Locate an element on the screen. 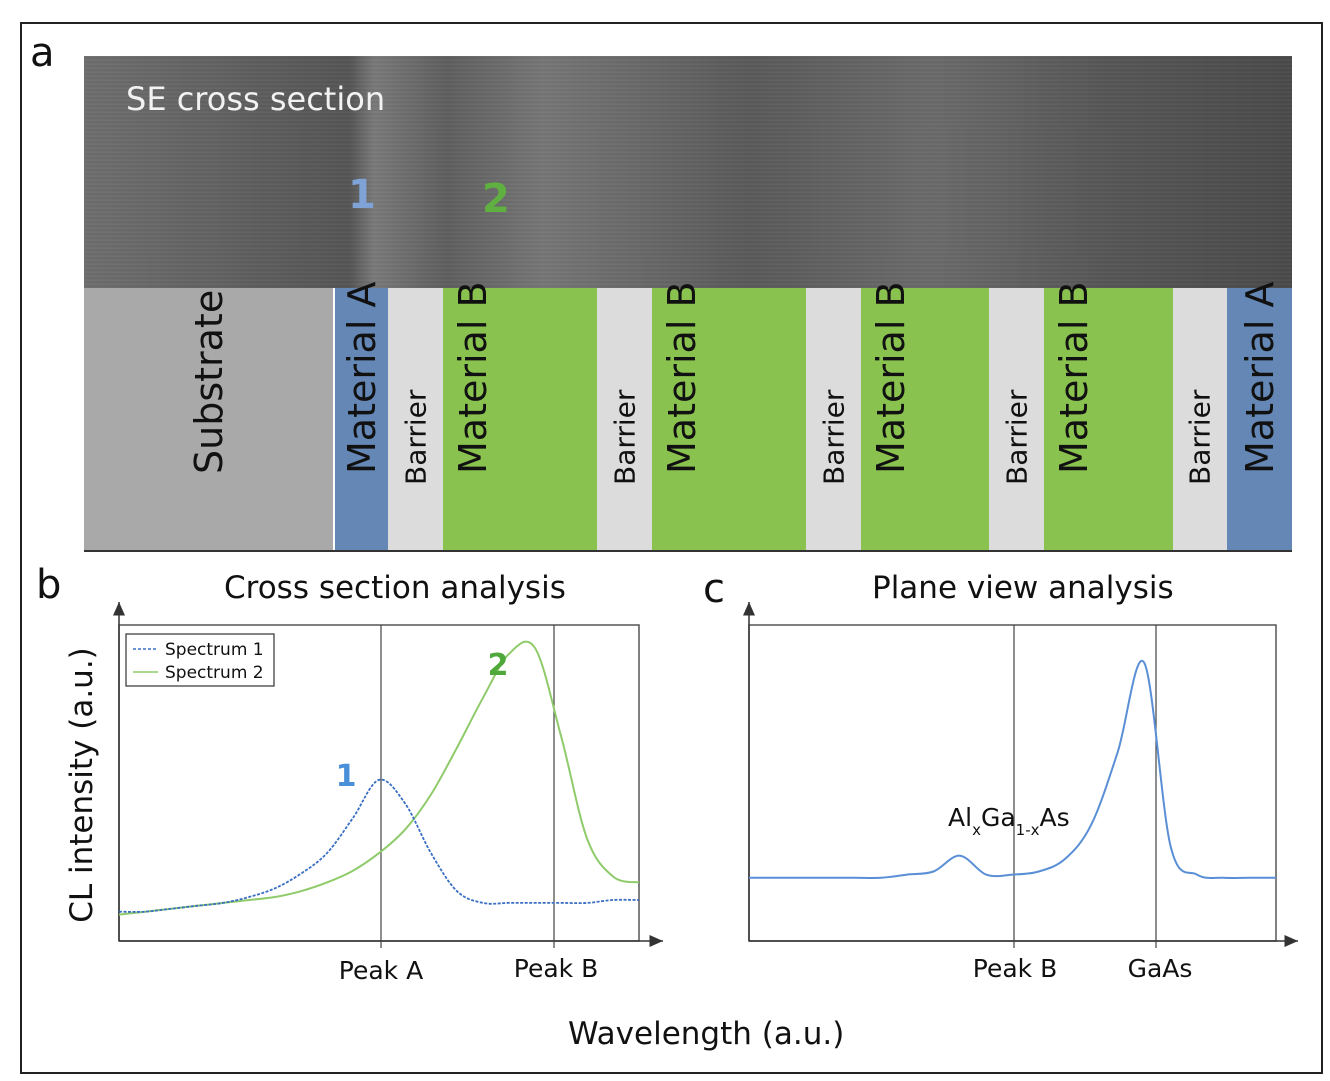 Image resolution: width=1330 pixels, height=1081 pixels. algaas-label: AlxGa1-xAs is located at coordinates (1009, 821).